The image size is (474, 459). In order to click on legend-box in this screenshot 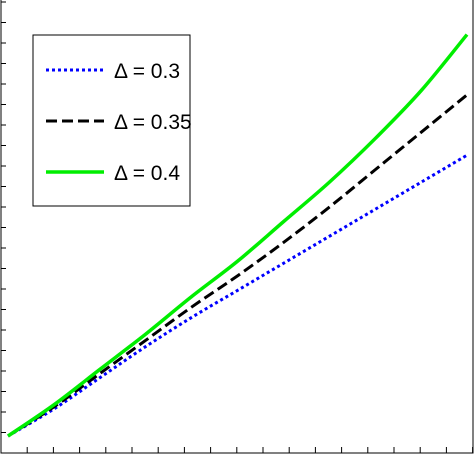, I will do `click(111, 120)`.